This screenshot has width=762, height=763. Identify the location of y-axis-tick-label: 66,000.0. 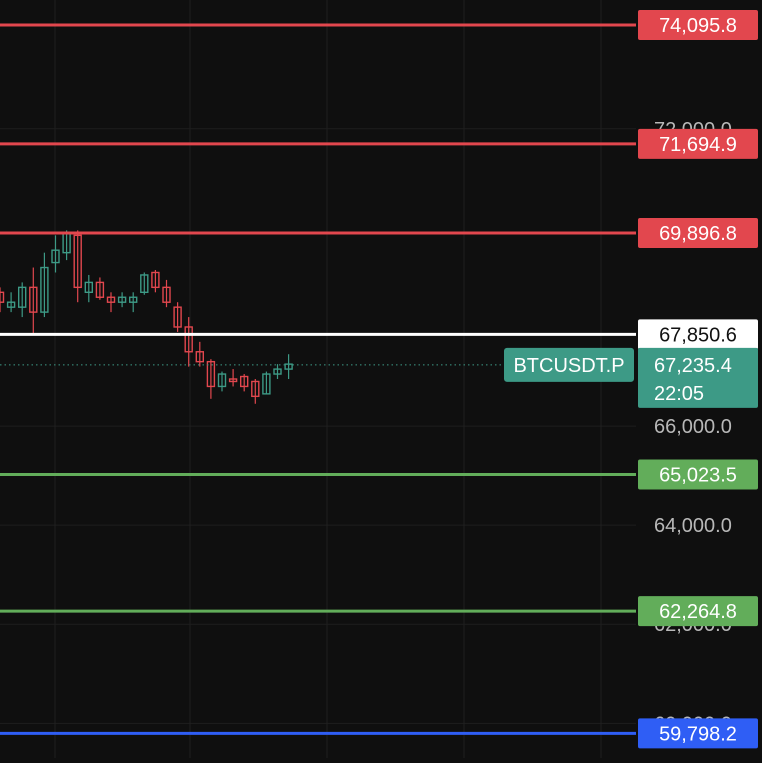
(693, 427).